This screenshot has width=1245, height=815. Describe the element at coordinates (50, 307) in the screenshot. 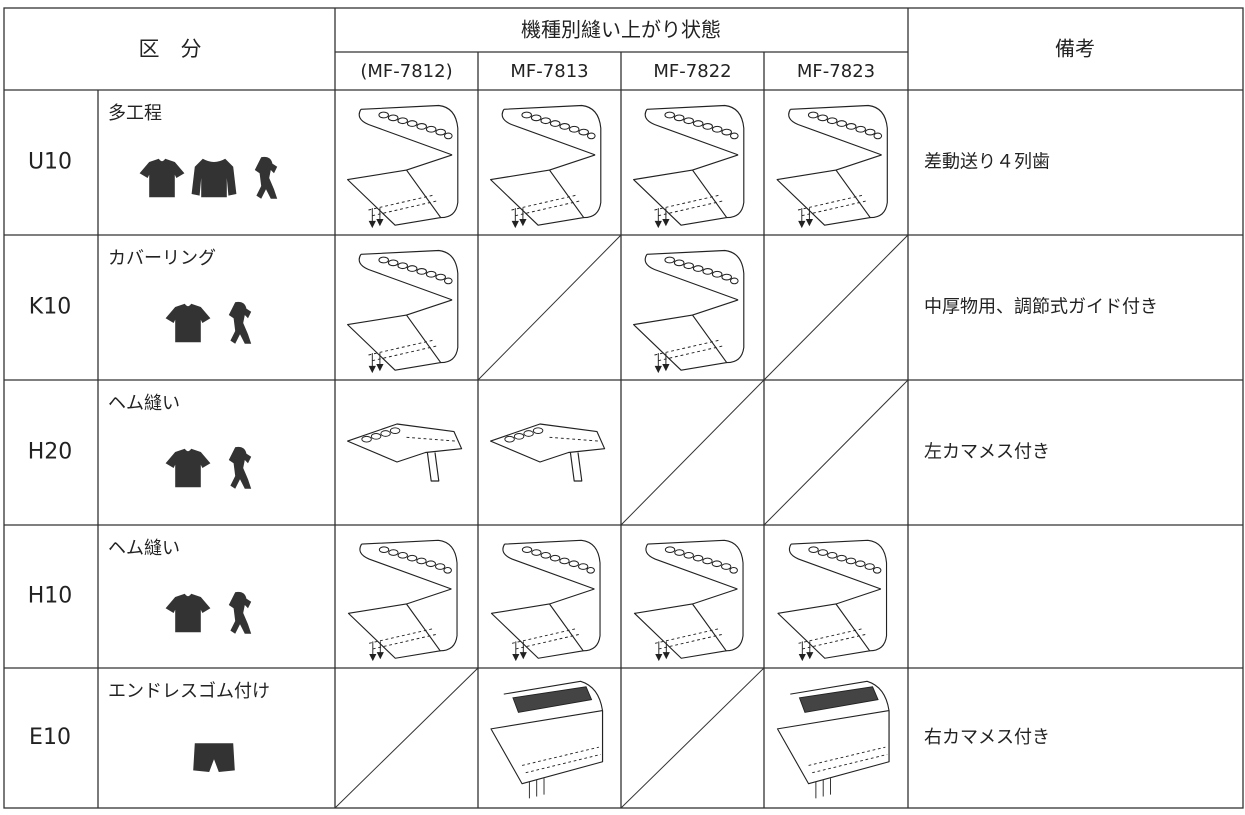

I see `row-code: K10` at that location.